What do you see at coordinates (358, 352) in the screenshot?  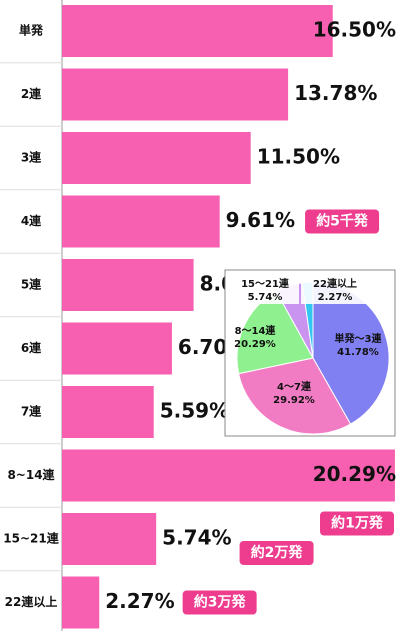 I see `pie-value-label: 41.78%` at bounding box center [358, 352].